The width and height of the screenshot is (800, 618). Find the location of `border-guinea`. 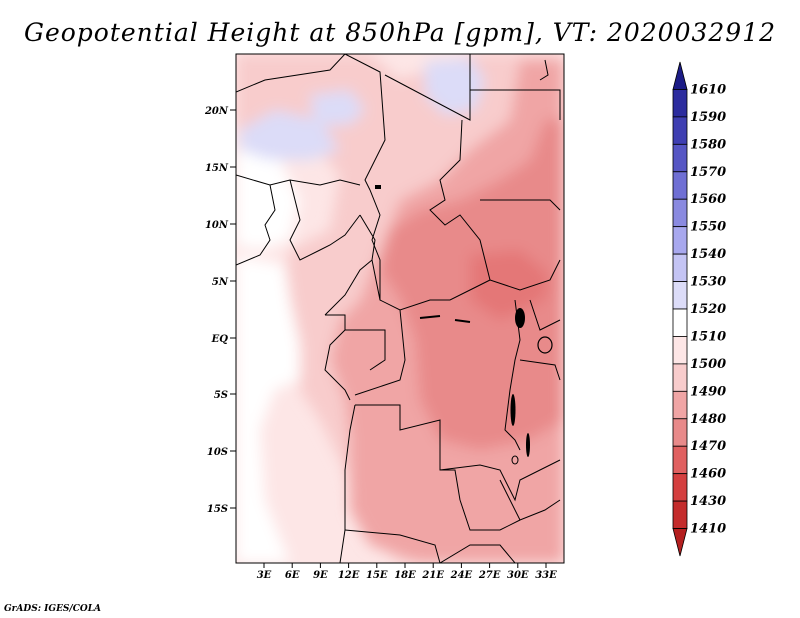

border-guinea is located at coordinates (256, 225).